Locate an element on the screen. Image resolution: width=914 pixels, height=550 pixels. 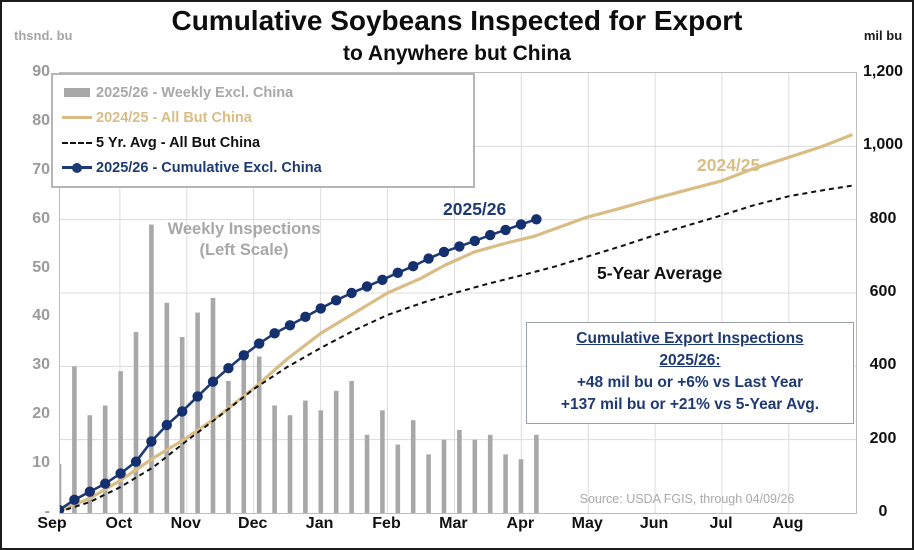
right-axis-tick: 400 is located at coordinates (883, 365).